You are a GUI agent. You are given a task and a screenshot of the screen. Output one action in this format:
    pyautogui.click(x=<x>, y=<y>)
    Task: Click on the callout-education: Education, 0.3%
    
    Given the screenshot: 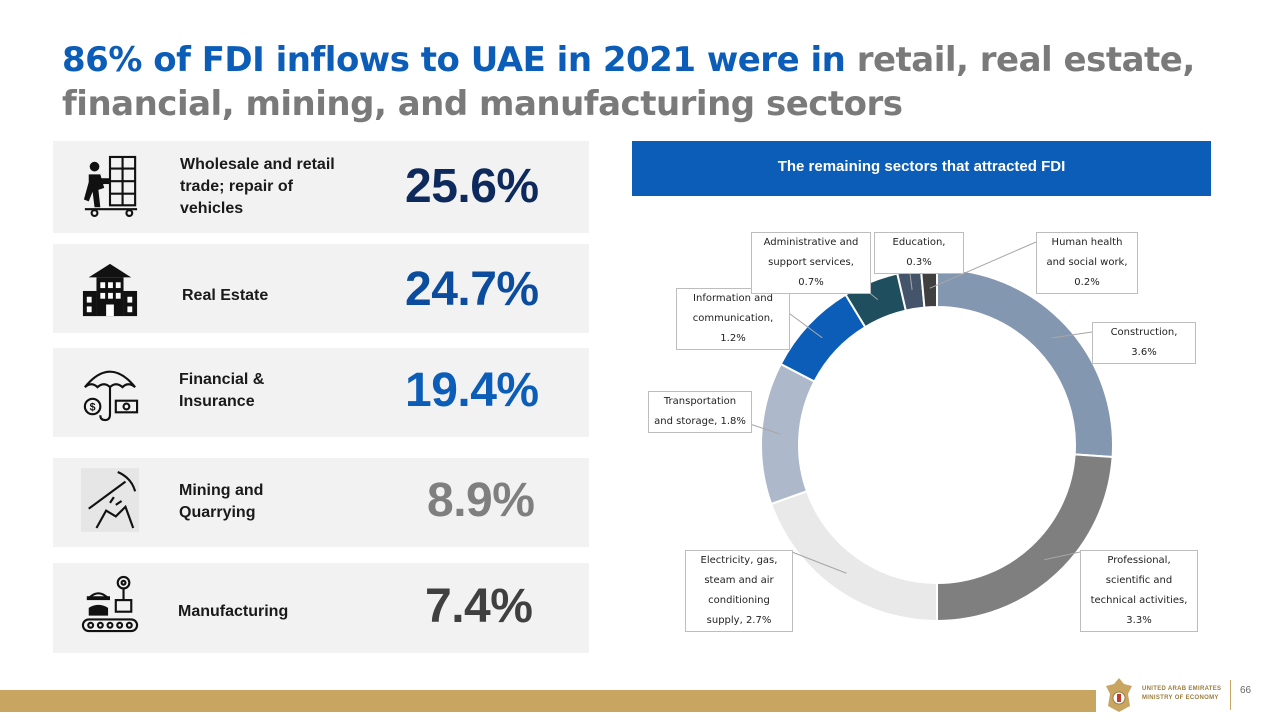 What is the action you would take?
    pyautogui.click(x=919, y=253)
    